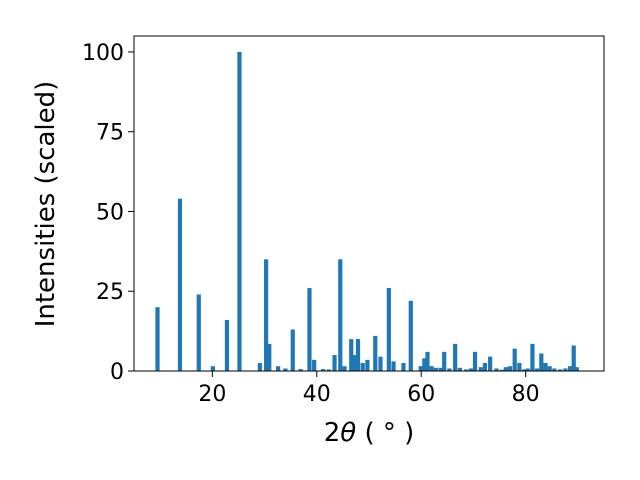 The height and width of the screenshot is (480, 640). I want to click on x-tick-label: 80, so click(526, 394).